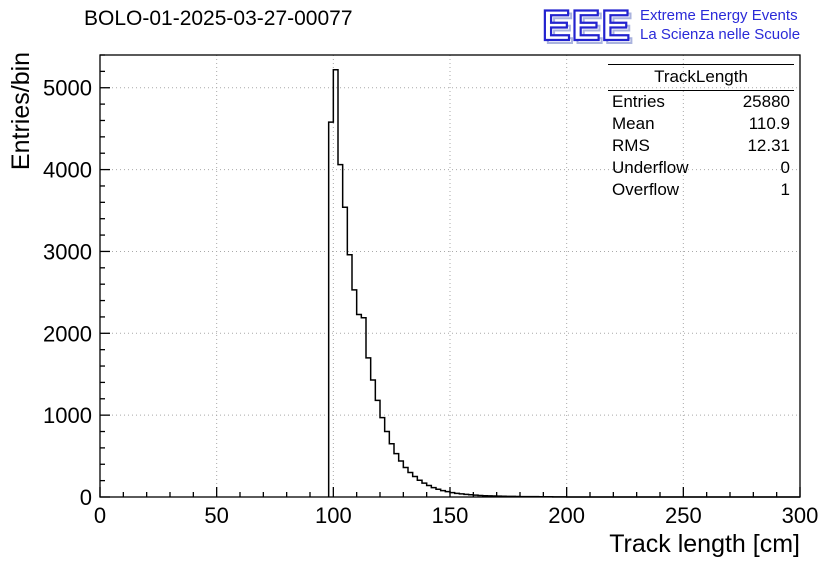 This screenshot has width=836, height=572. Describe the element at coordinates (67, 170) in the screenshot. I see `svg-text: 4000` at that location.